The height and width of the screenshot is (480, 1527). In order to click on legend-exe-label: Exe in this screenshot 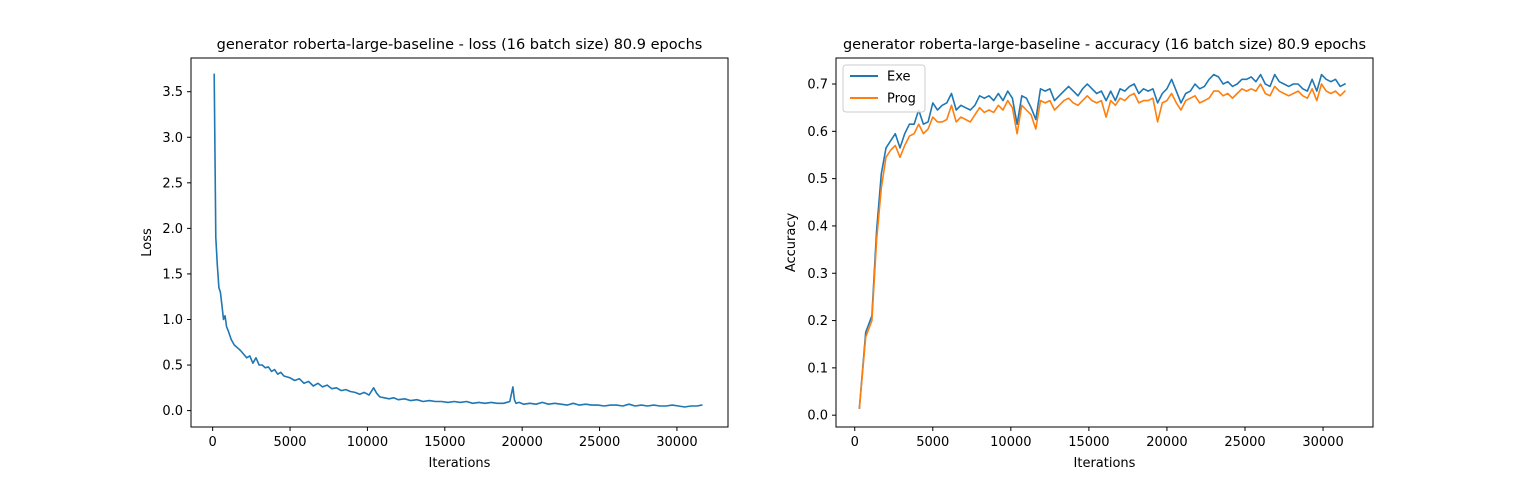, I will do `click(899, 77)`.